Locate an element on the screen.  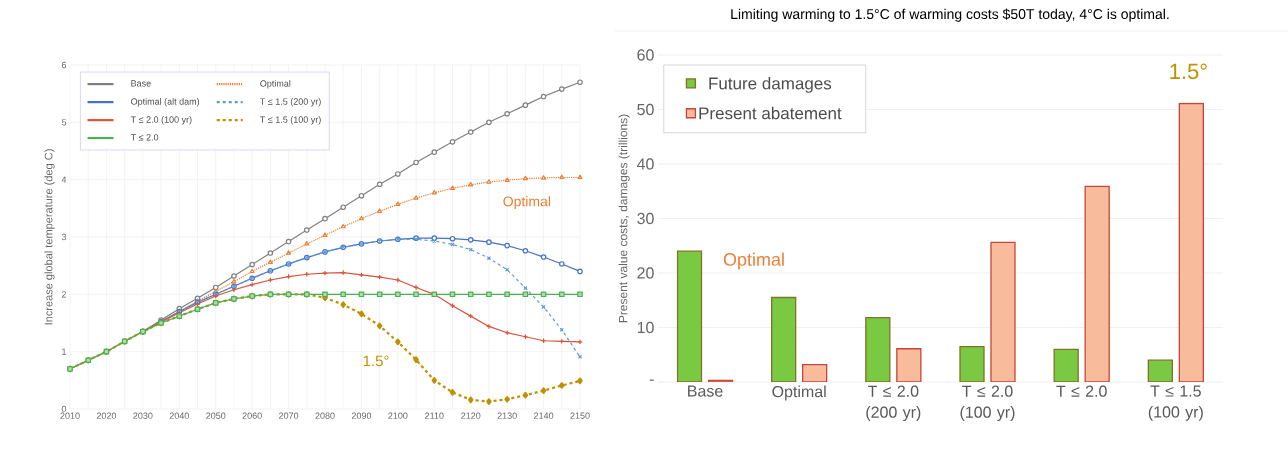
y-tick-label: 20 is located at coordinates (645, 273).